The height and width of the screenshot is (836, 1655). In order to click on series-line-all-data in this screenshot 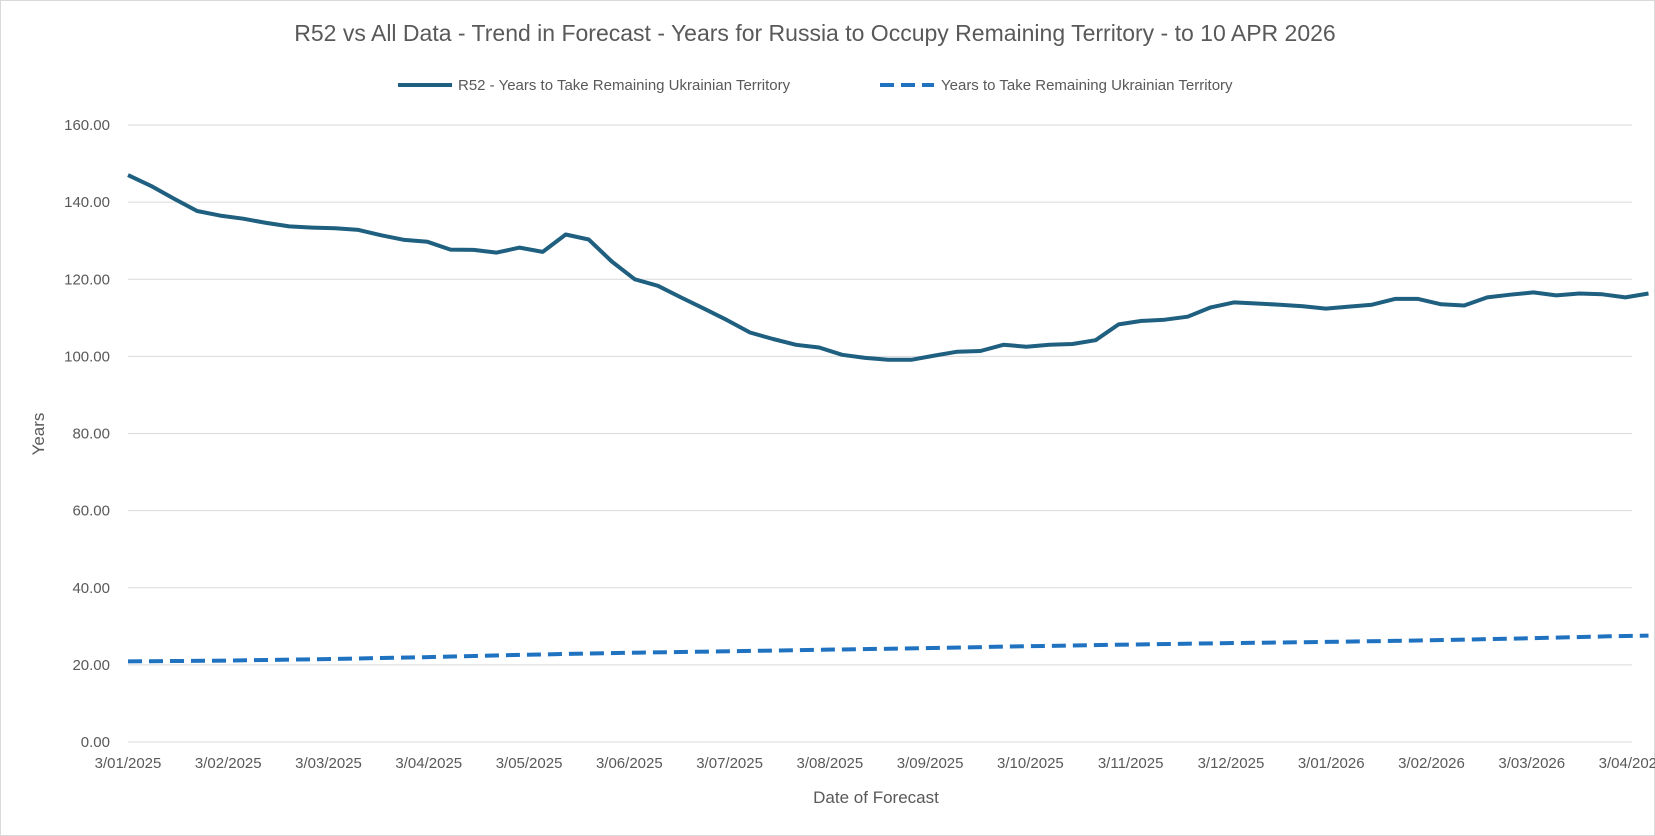, I will do `click(888, 648)`.